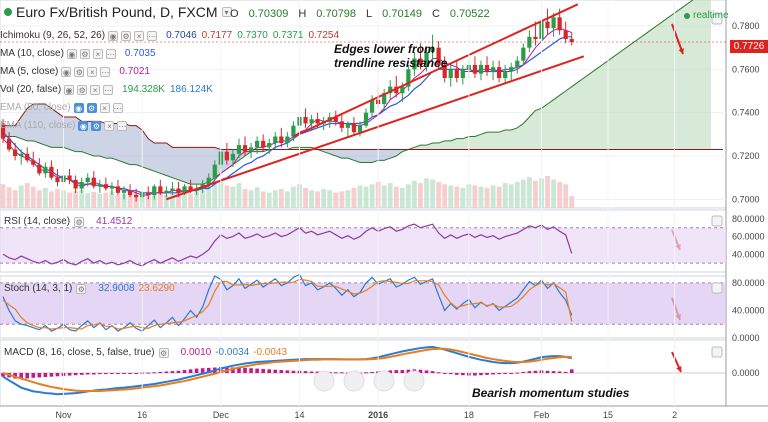  Describe the element at coordinates (163, 352) in the screenshot. I see `macd-settings-button: ⚙` at that location.